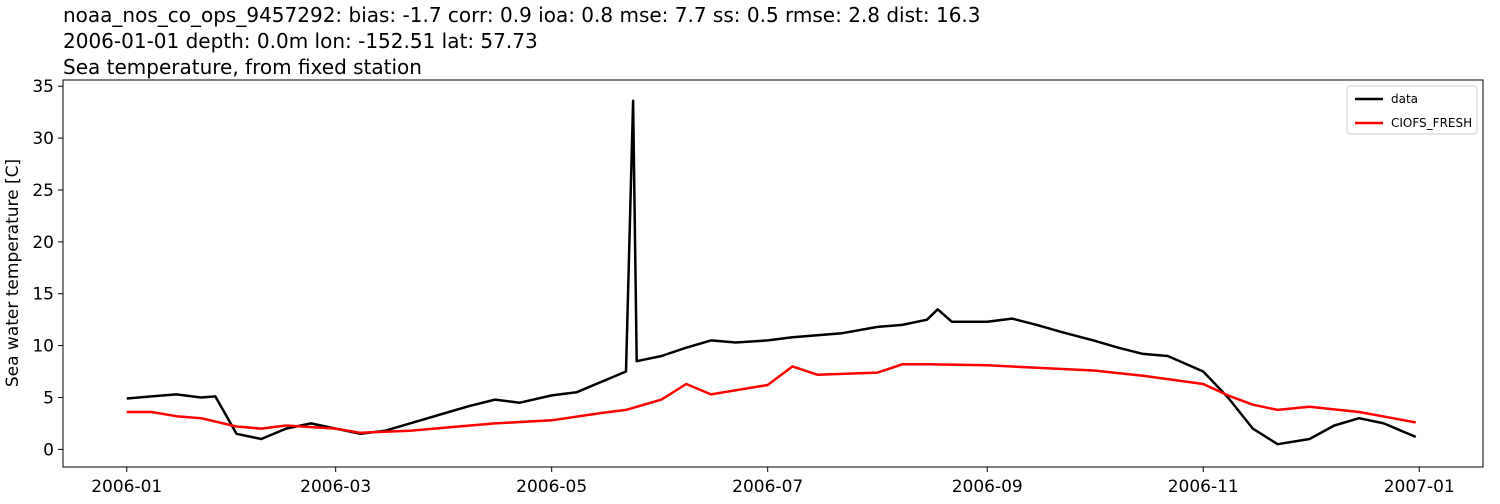 The width and height of the screenshot is (1500, 504). What do you see at coordinates (1203, 487) in the screenshot?
I see `x-tick-label: 2006-11` at bounding box center [1203, 487].